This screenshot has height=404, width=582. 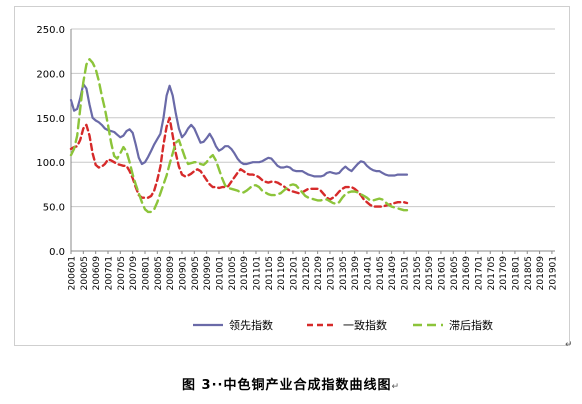 I want to click on y-tick-label: 150.0, so click(x=50, y=119).